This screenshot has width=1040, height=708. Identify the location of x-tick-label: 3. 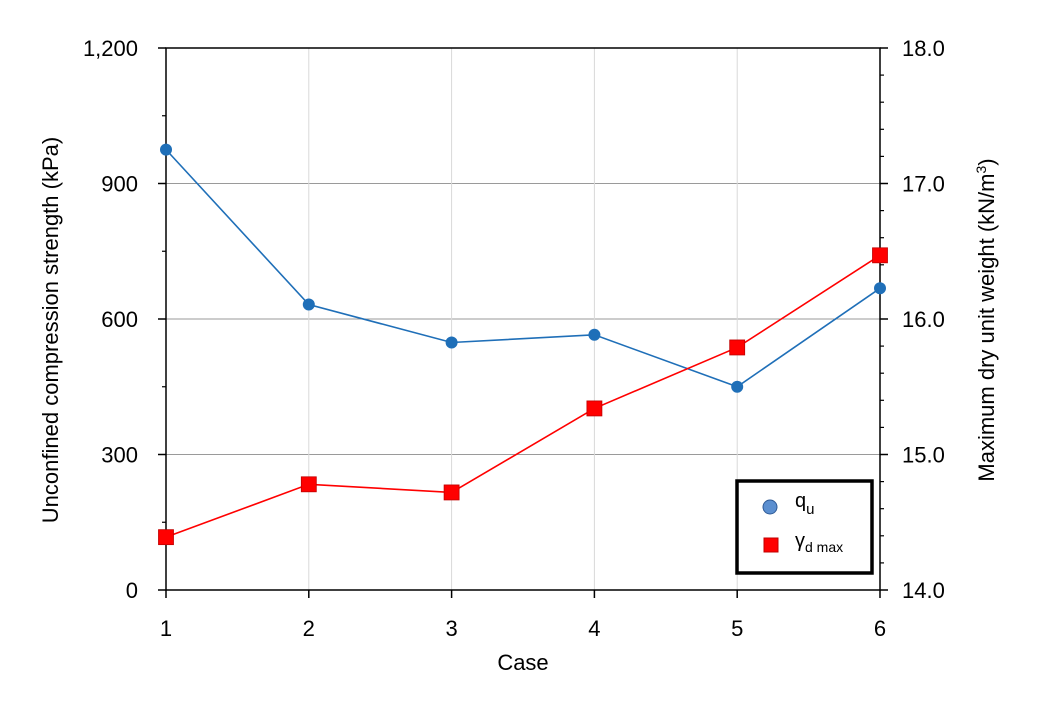
(451, 628).